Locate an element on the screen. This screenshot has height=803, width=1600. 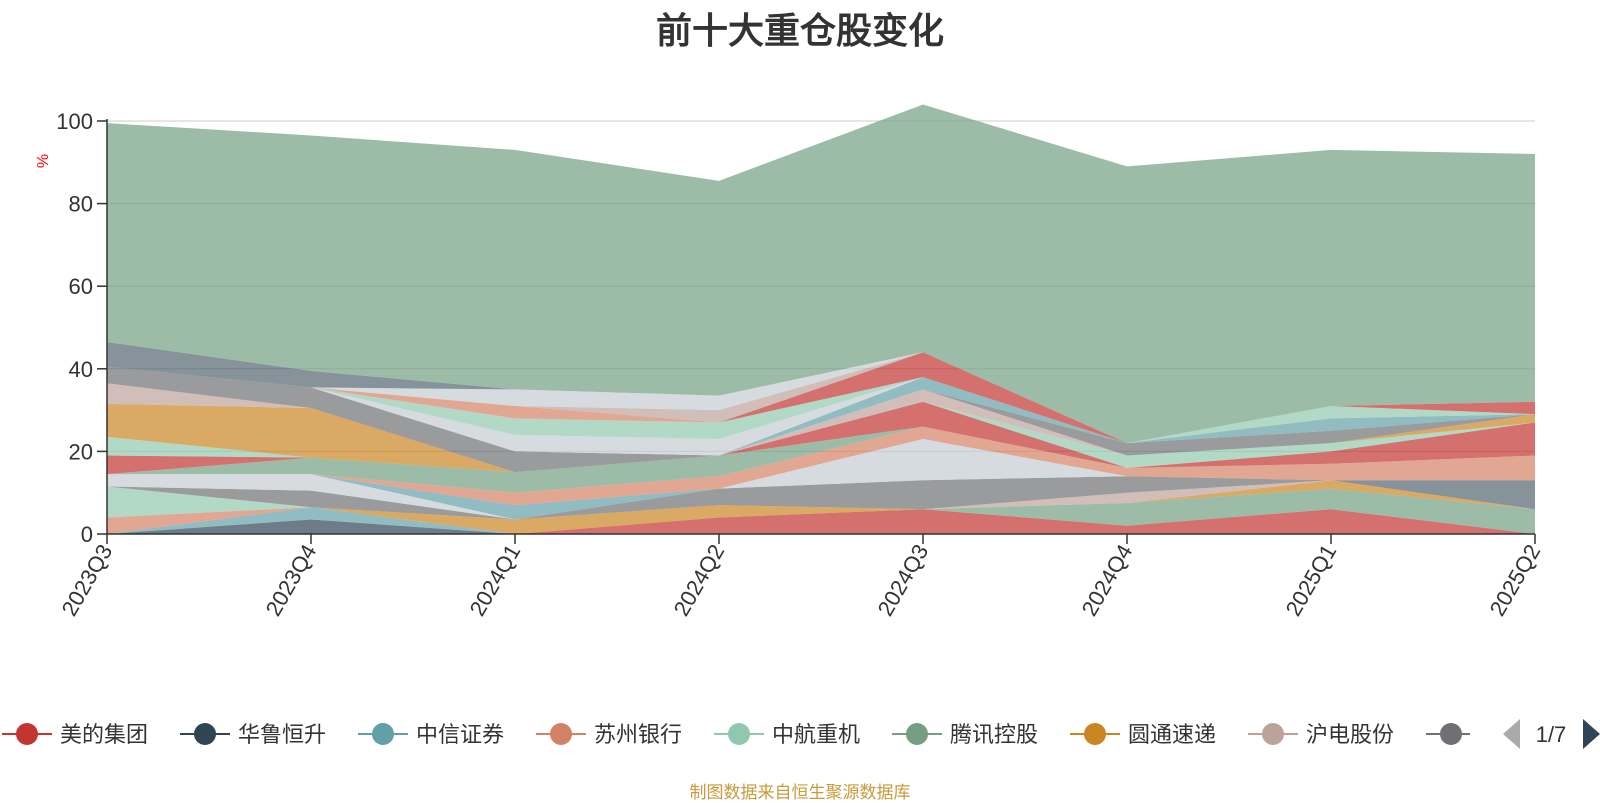
x-tick-label: 2025Q1 is located at coordinates (1311, 580).